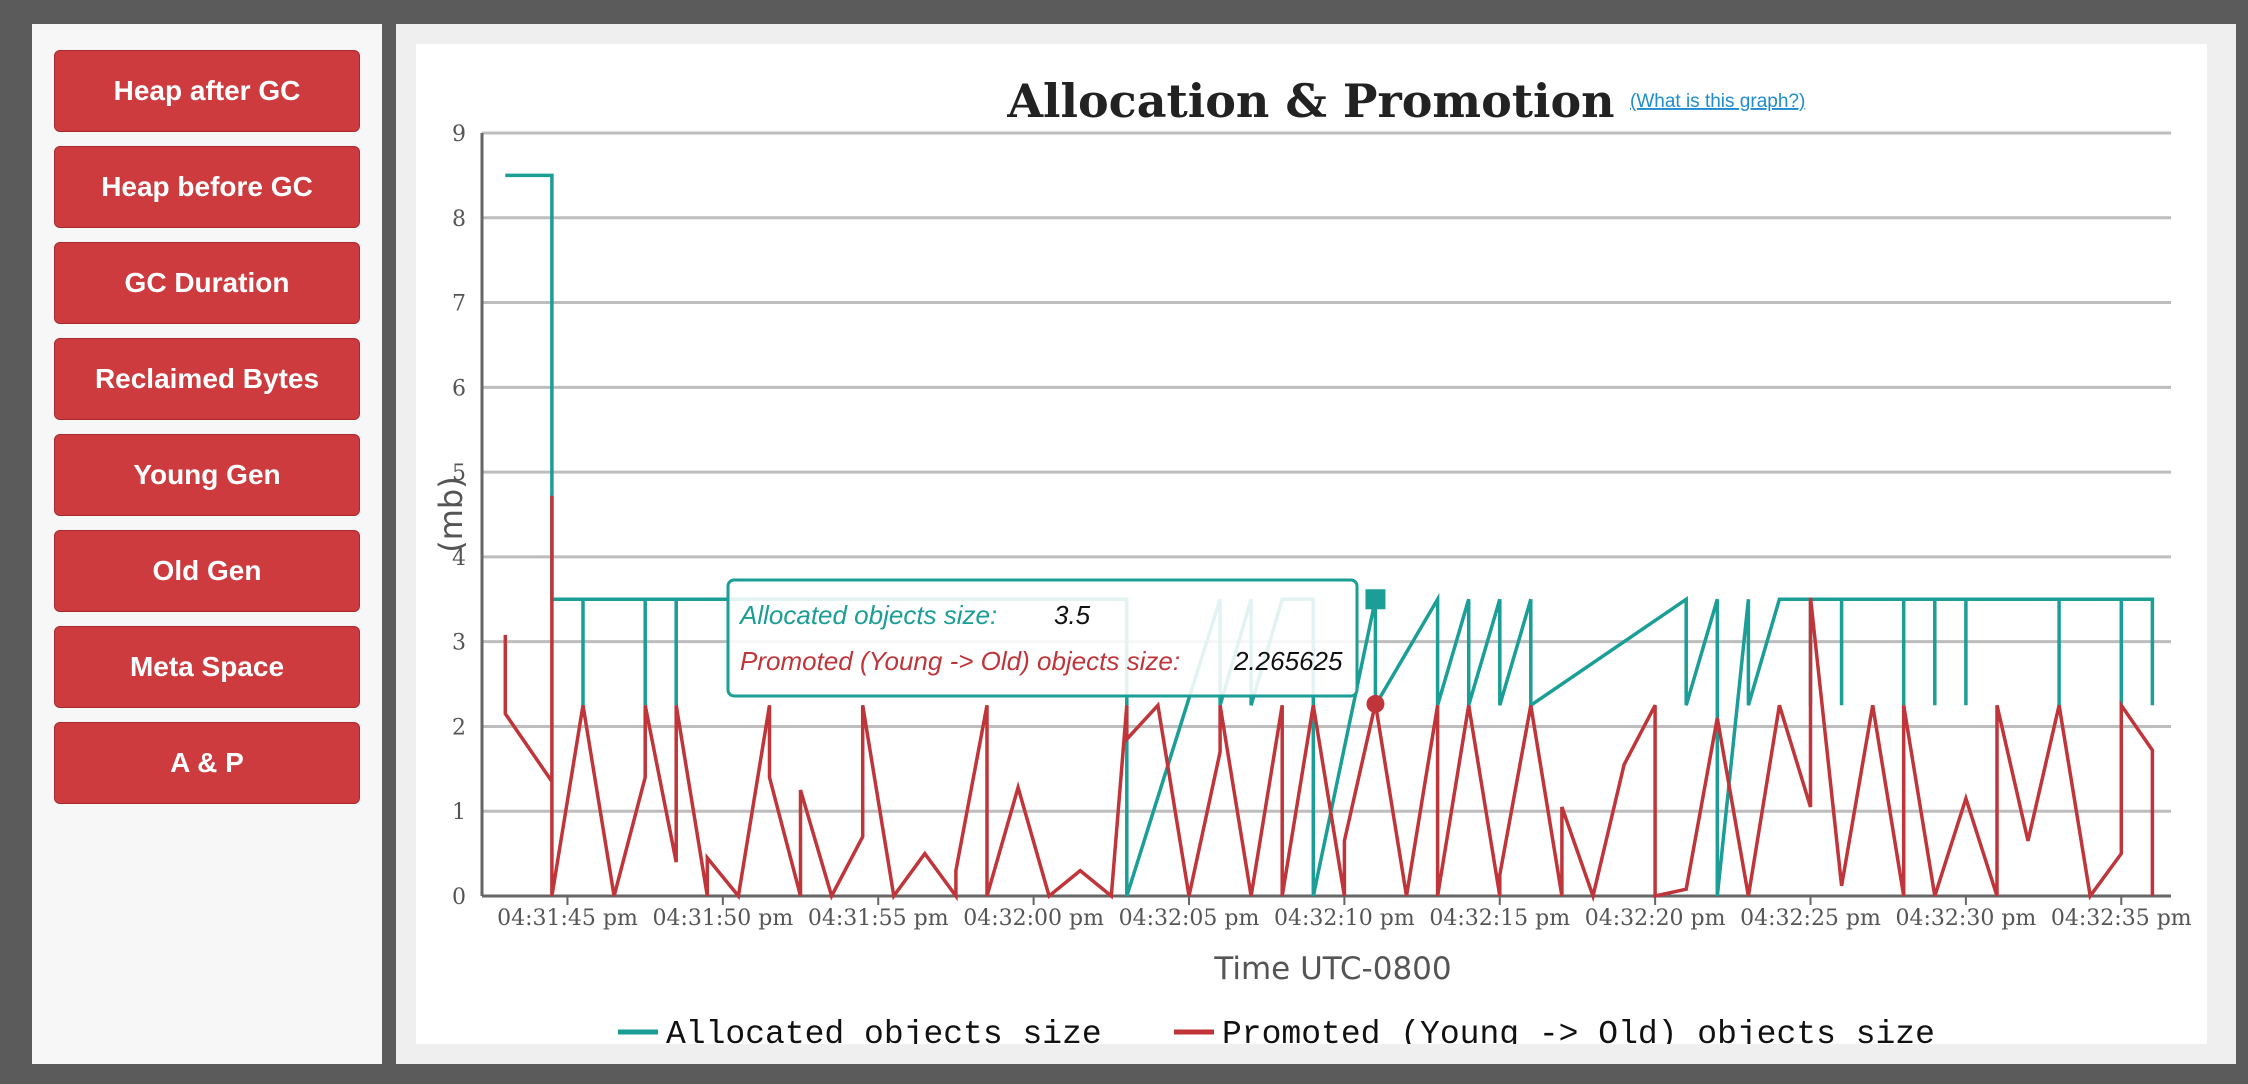 Image resolution: width=2248 pixels, height=1084 pixels. I want to click on legend-promoted-label: Promoted (Young -> Old) objects size, so click(1578, 1034).